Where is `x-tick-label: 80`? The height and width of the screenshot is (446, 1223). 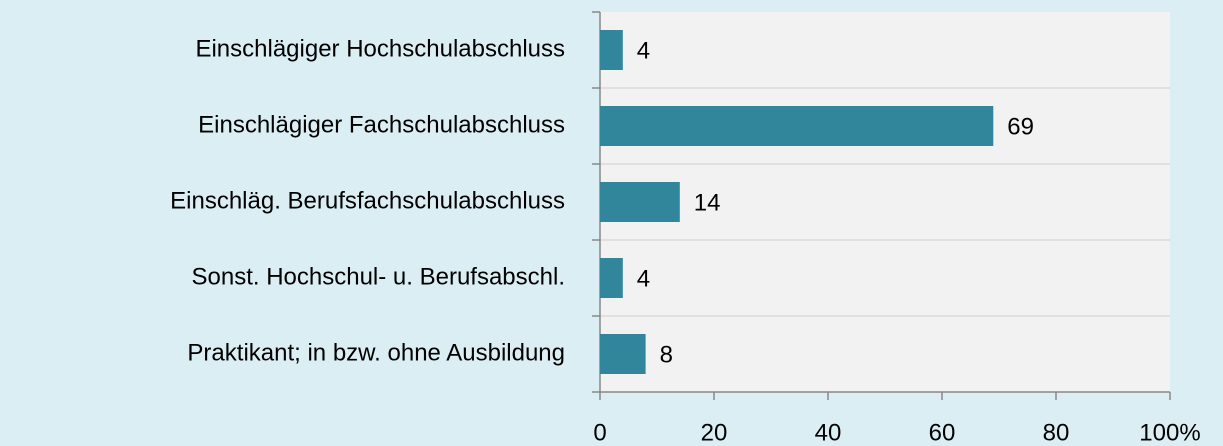
x-tick-label: 80 is located at coordinates (1056, 432).